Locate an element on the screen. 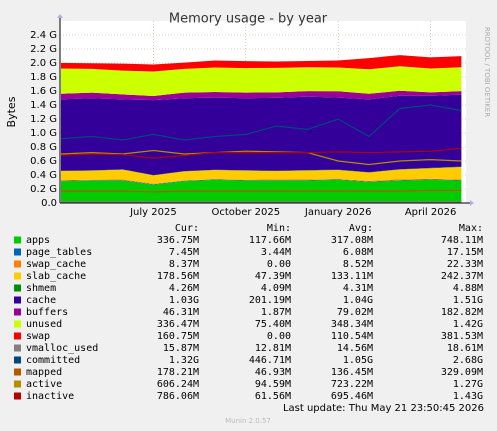 The width and height of the screenshot is (497, 431). stat-value: 22.33M is located at coordinates (465, 264).